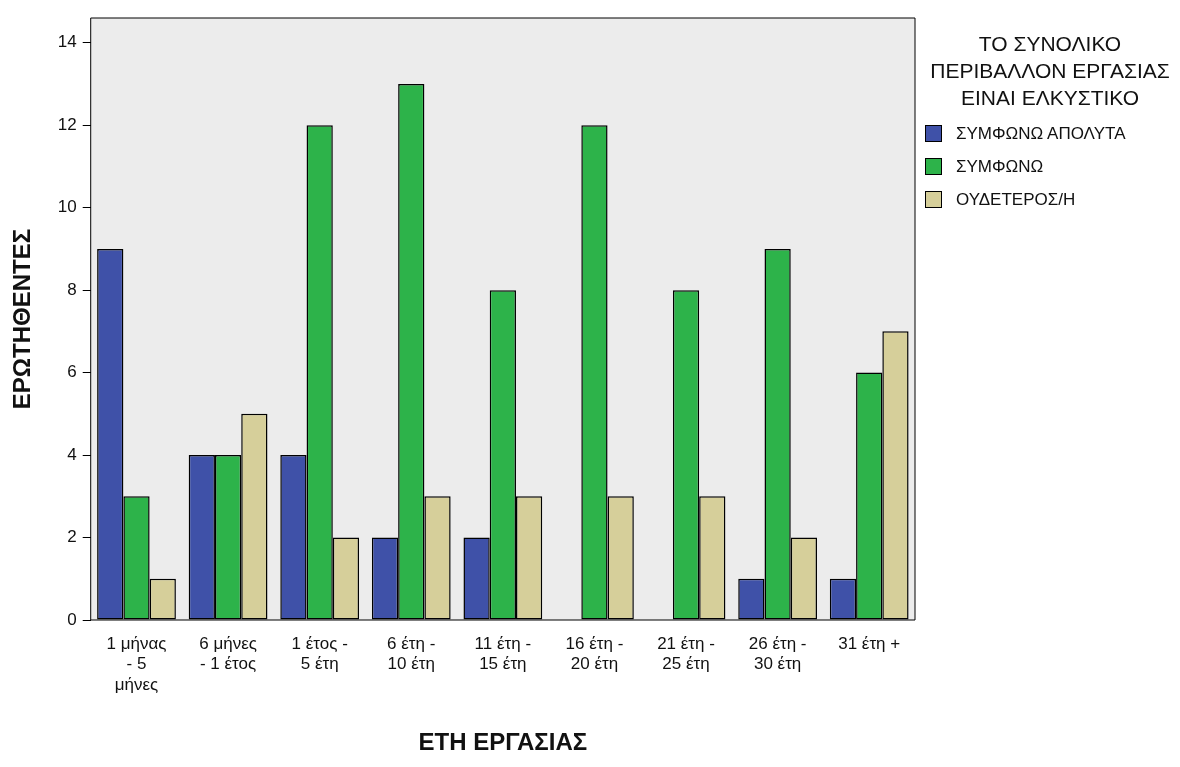  Describe the element at coordinates (869, 643) in the screenshot. I see `x-tick-label: 31 έτη +` at that location.